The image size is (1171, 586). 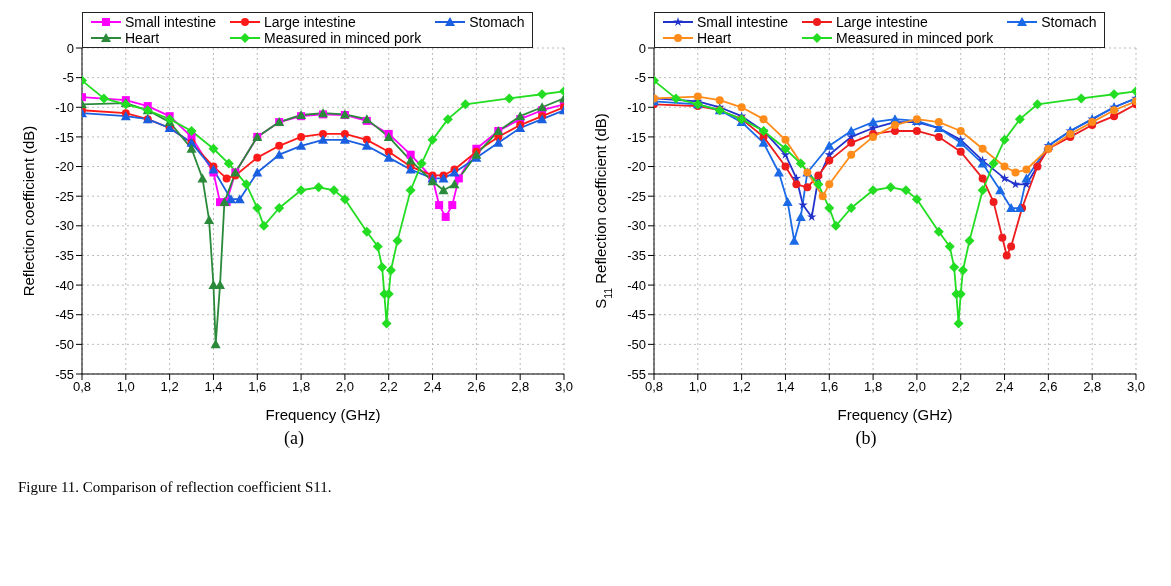 I want to click on text: (a), so click(x=294, y=438).